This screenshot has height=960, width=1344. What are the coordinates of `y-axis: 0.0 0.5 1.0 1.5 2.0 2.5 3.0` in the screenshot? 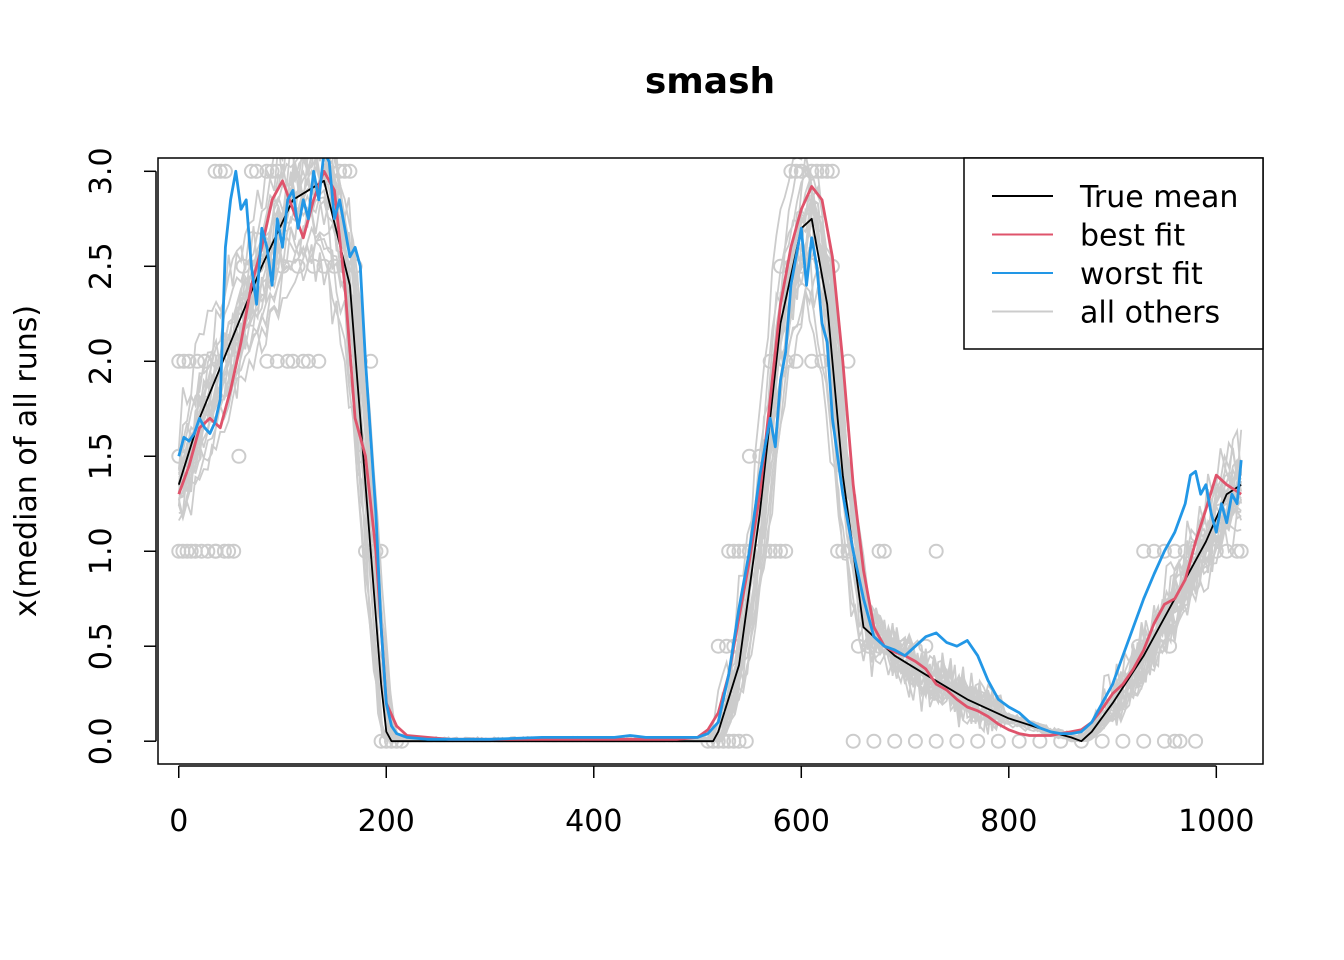 It's located at (120, 456).